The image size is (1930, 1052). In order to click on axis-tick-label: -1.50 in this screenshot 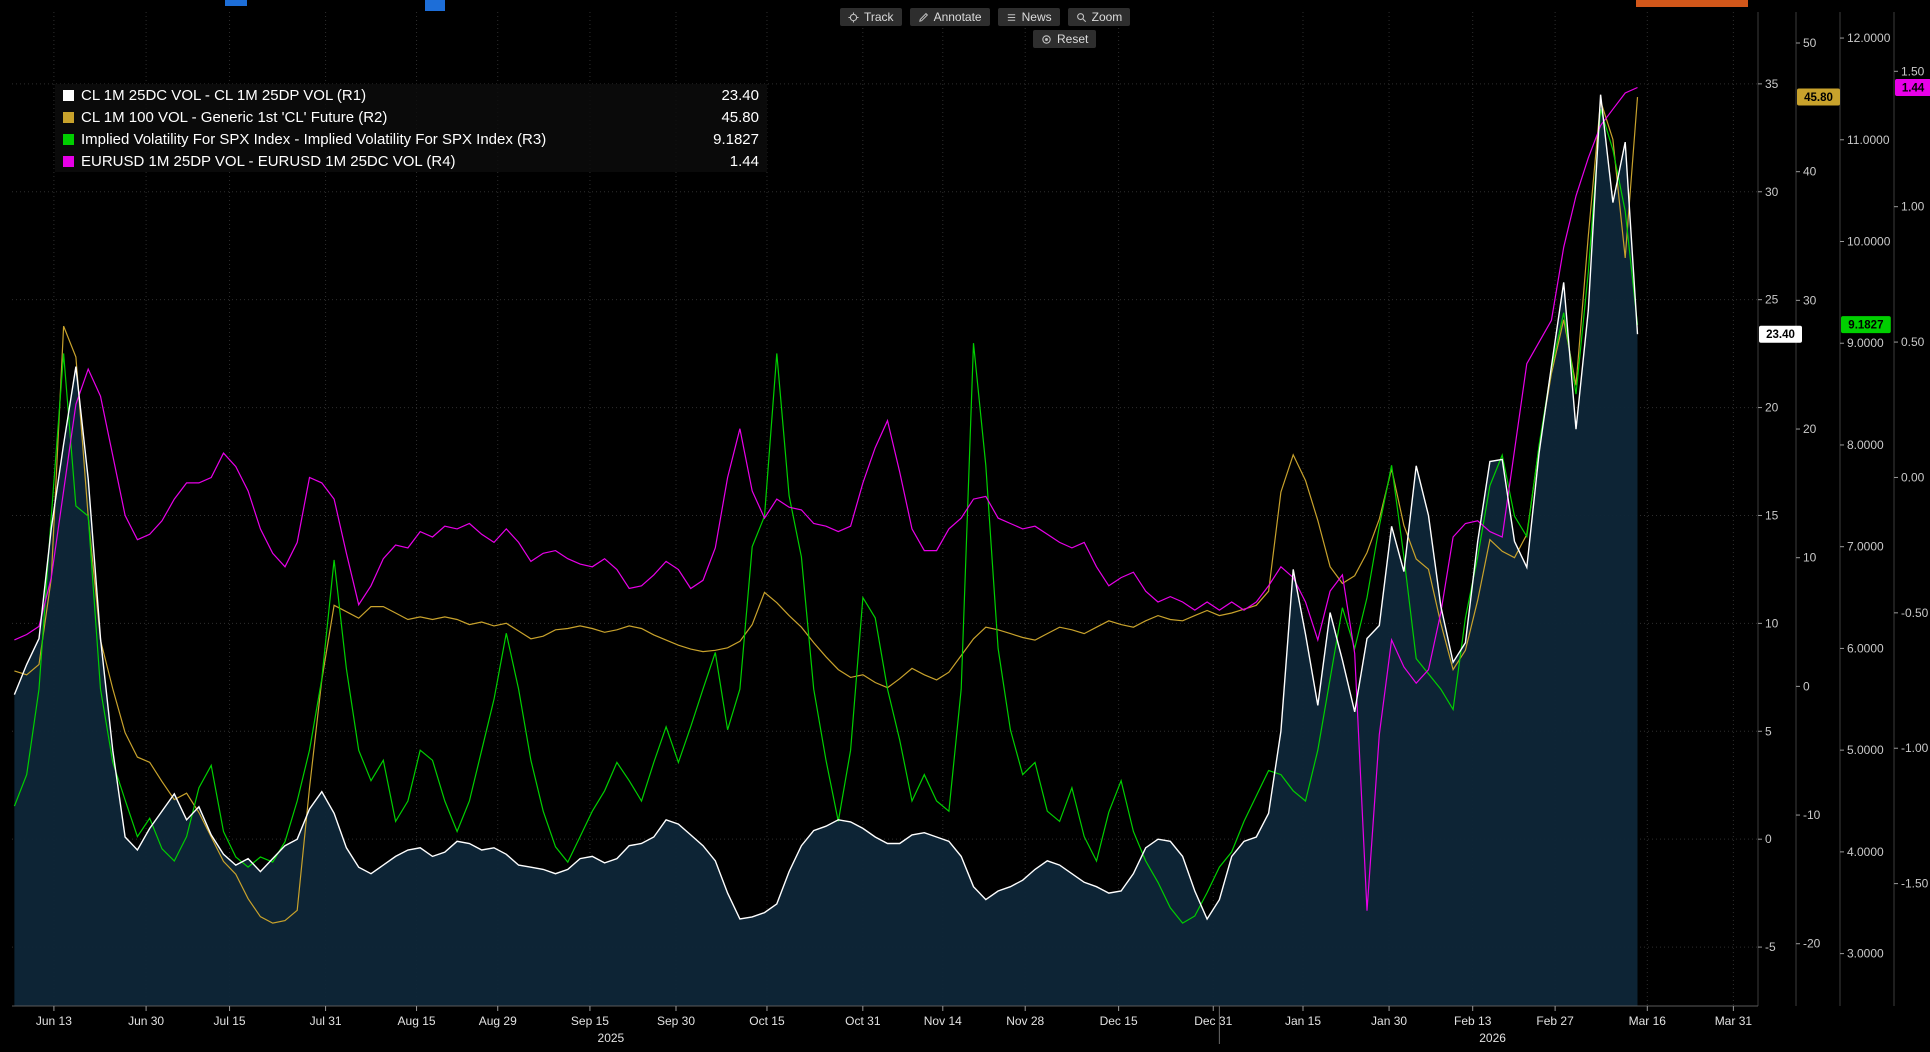, I will do `click(1915, 884)`.